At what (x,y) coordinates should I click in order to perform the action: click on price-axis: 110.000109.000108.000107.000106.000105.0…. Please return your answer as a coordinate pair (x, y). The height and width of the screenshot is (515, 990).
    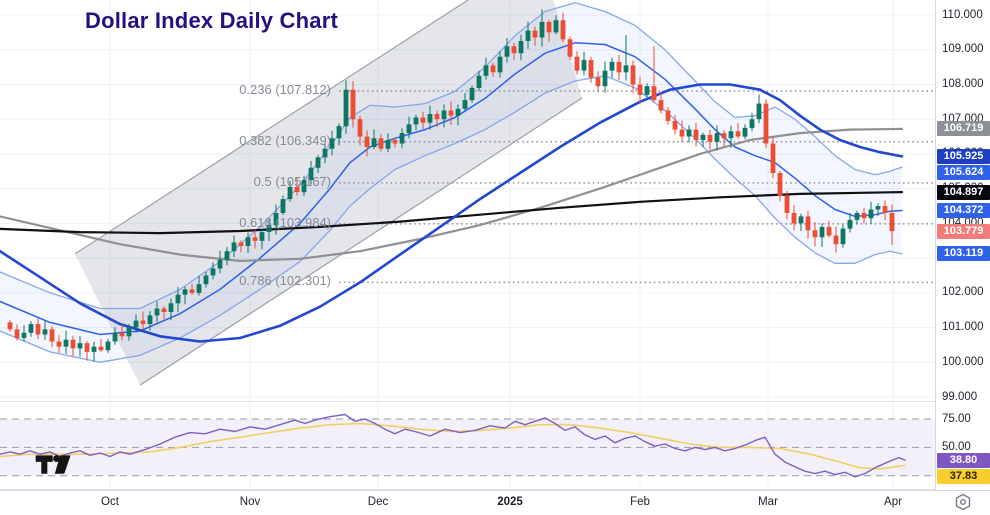
    Looking at the image, I should click on (962, 257).